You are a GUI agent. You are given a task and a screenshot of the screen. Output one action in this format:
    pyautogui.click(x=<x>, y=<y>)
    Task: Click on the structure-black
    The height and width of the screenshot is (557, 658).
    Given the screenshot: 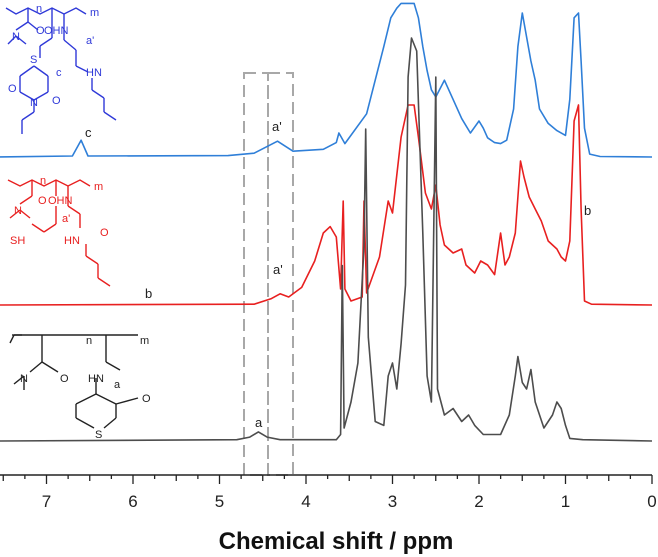 What is the action you would take?
    pyautogui.click(x=74, y=381)
    